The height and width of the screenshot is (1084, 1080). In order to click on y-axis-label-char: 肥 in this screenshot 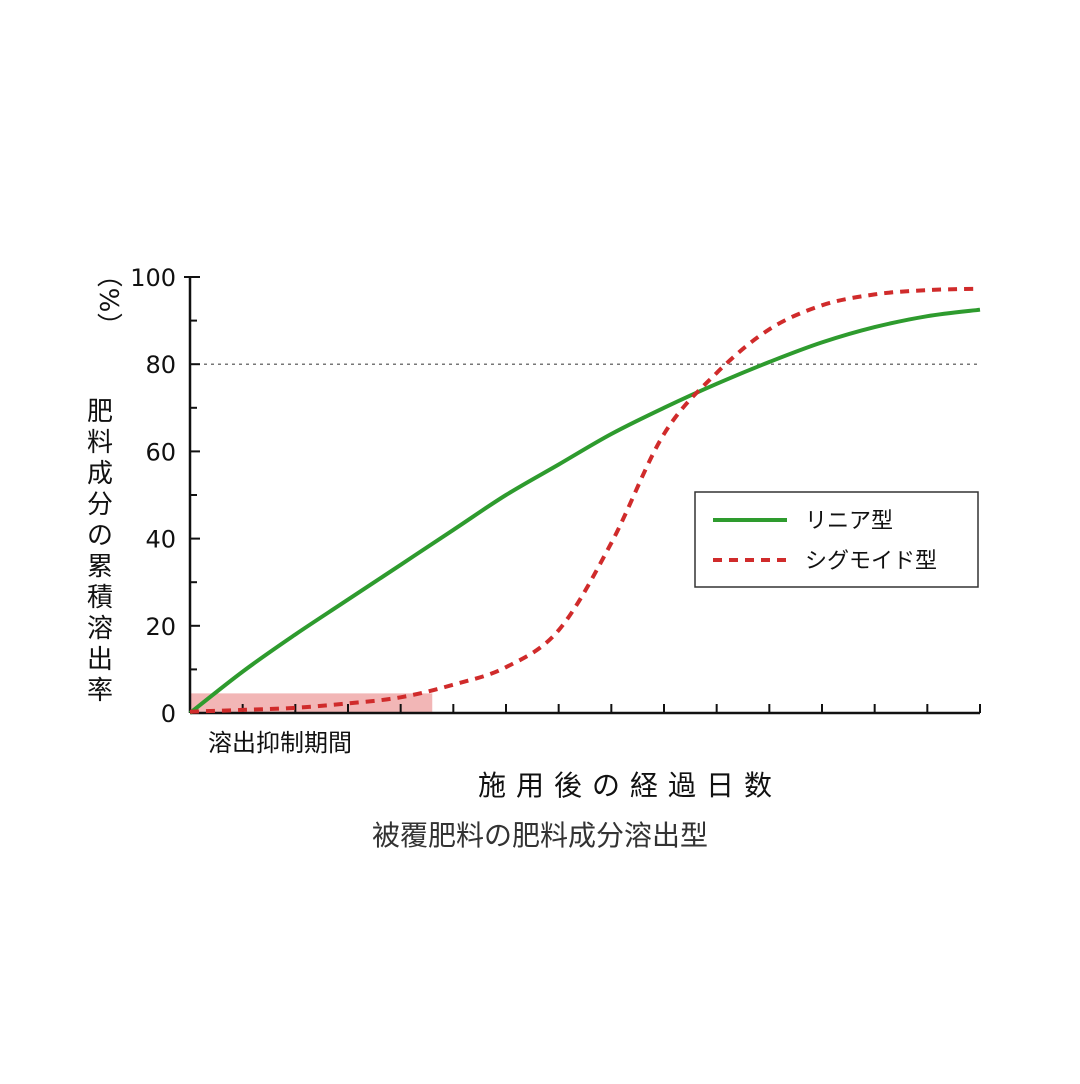, I will do `click(100, 412)`.